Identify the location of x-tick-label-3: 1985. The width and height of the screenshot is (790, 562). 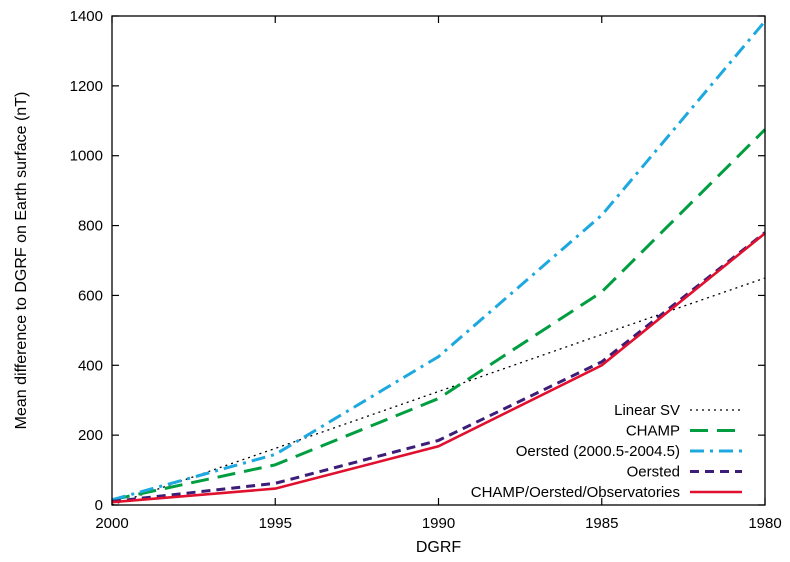
(601, 523).